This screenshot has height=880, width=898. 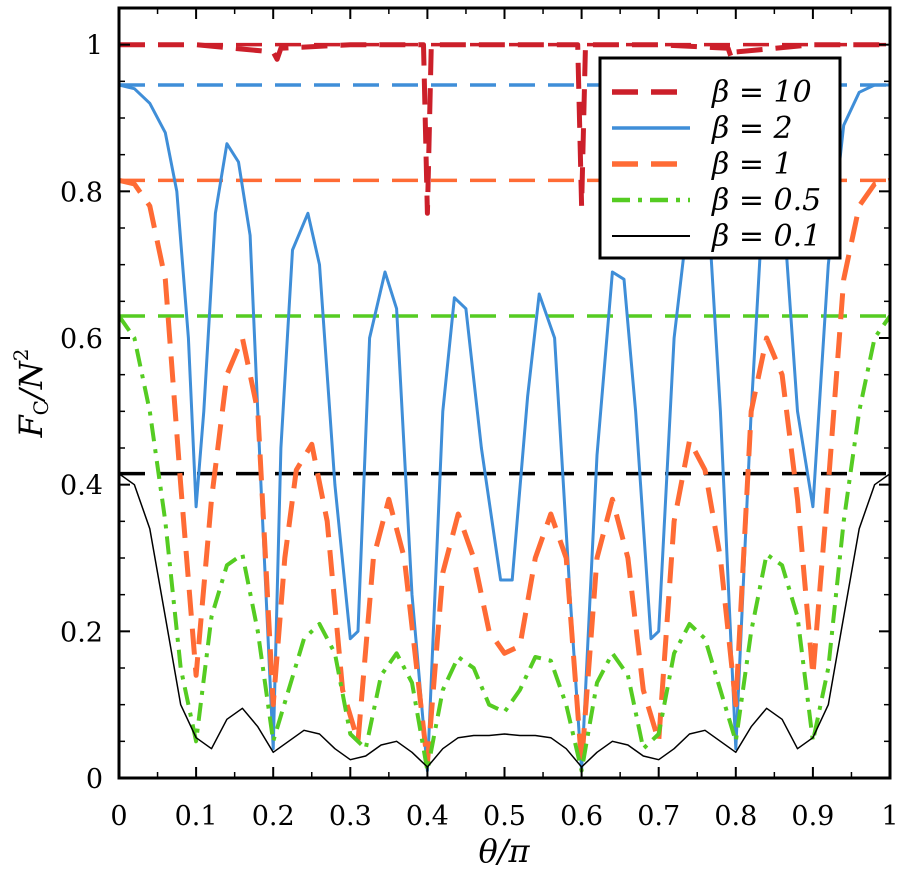 What do you see at coordinates (350, 816) in the screenshot?
I see `x-tick-label: 0.3` at bounding box center [350, 816].